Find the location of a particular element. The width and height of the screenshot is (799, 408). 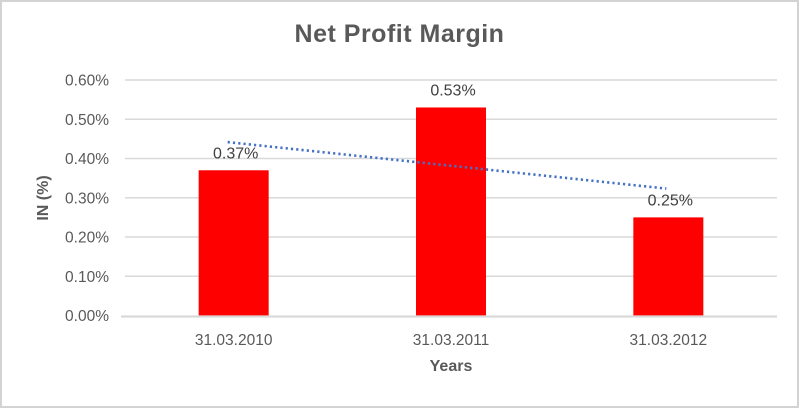

y-tick-label: 0.60% is located at coordinates (87, 81).